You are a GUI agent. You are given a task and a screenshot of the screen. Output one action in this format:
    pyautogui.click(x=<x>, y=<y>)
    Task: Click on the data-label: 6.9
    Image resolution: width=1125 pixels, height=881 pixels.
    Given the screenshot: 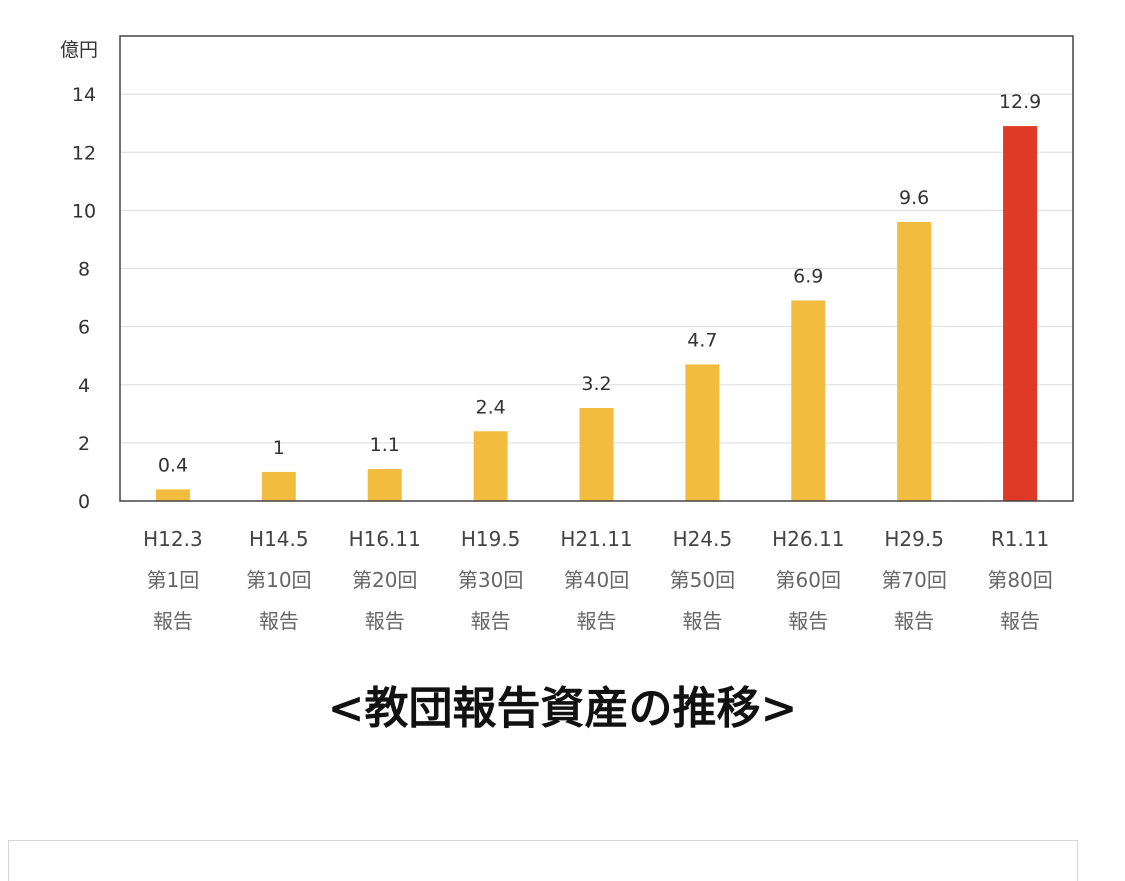 What is the action you would take?
    pyautogui.click(x=808, y=276)
    